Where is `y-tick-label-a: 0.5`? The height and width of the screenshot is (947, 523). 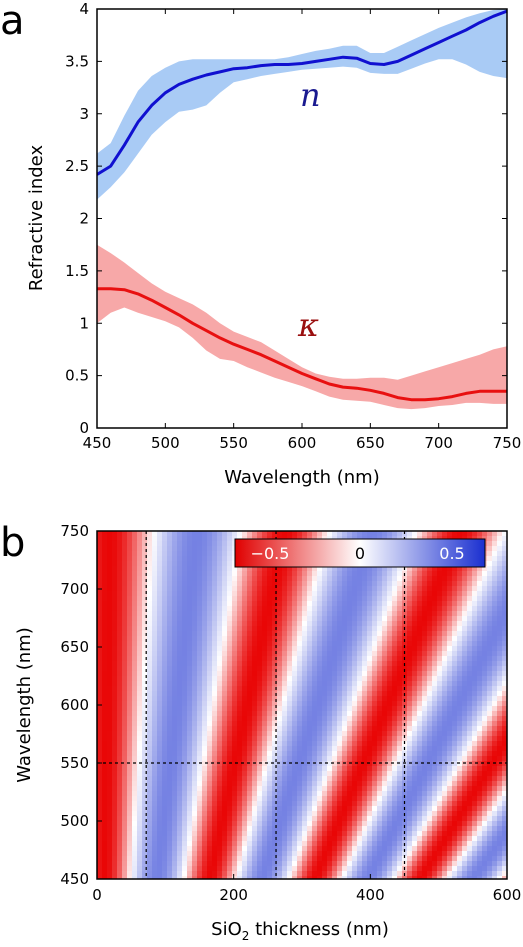 y-tick-label-a: 0.5 is located at coordinates (77, 376).